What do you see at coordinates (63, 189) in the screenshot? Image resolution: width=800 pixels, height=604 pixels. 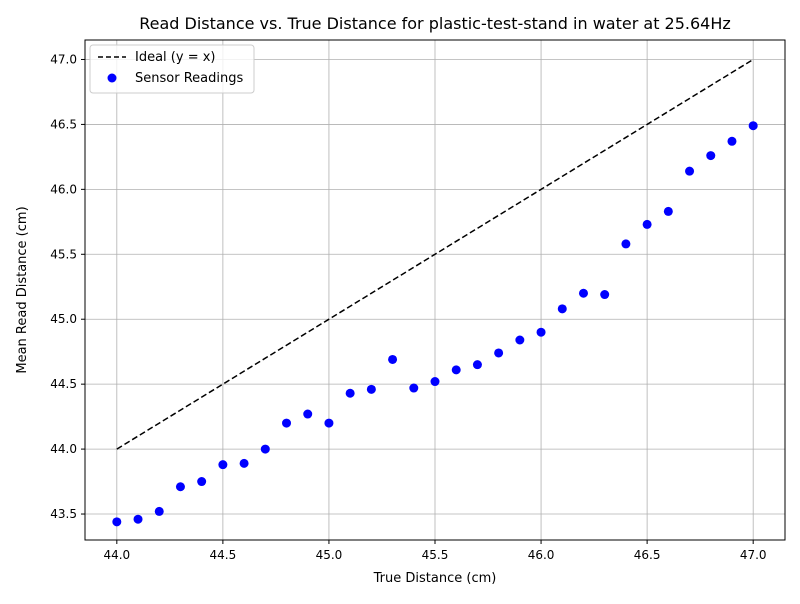 I see `y-tick-label: 46.0` at bounding box center [63, 189].